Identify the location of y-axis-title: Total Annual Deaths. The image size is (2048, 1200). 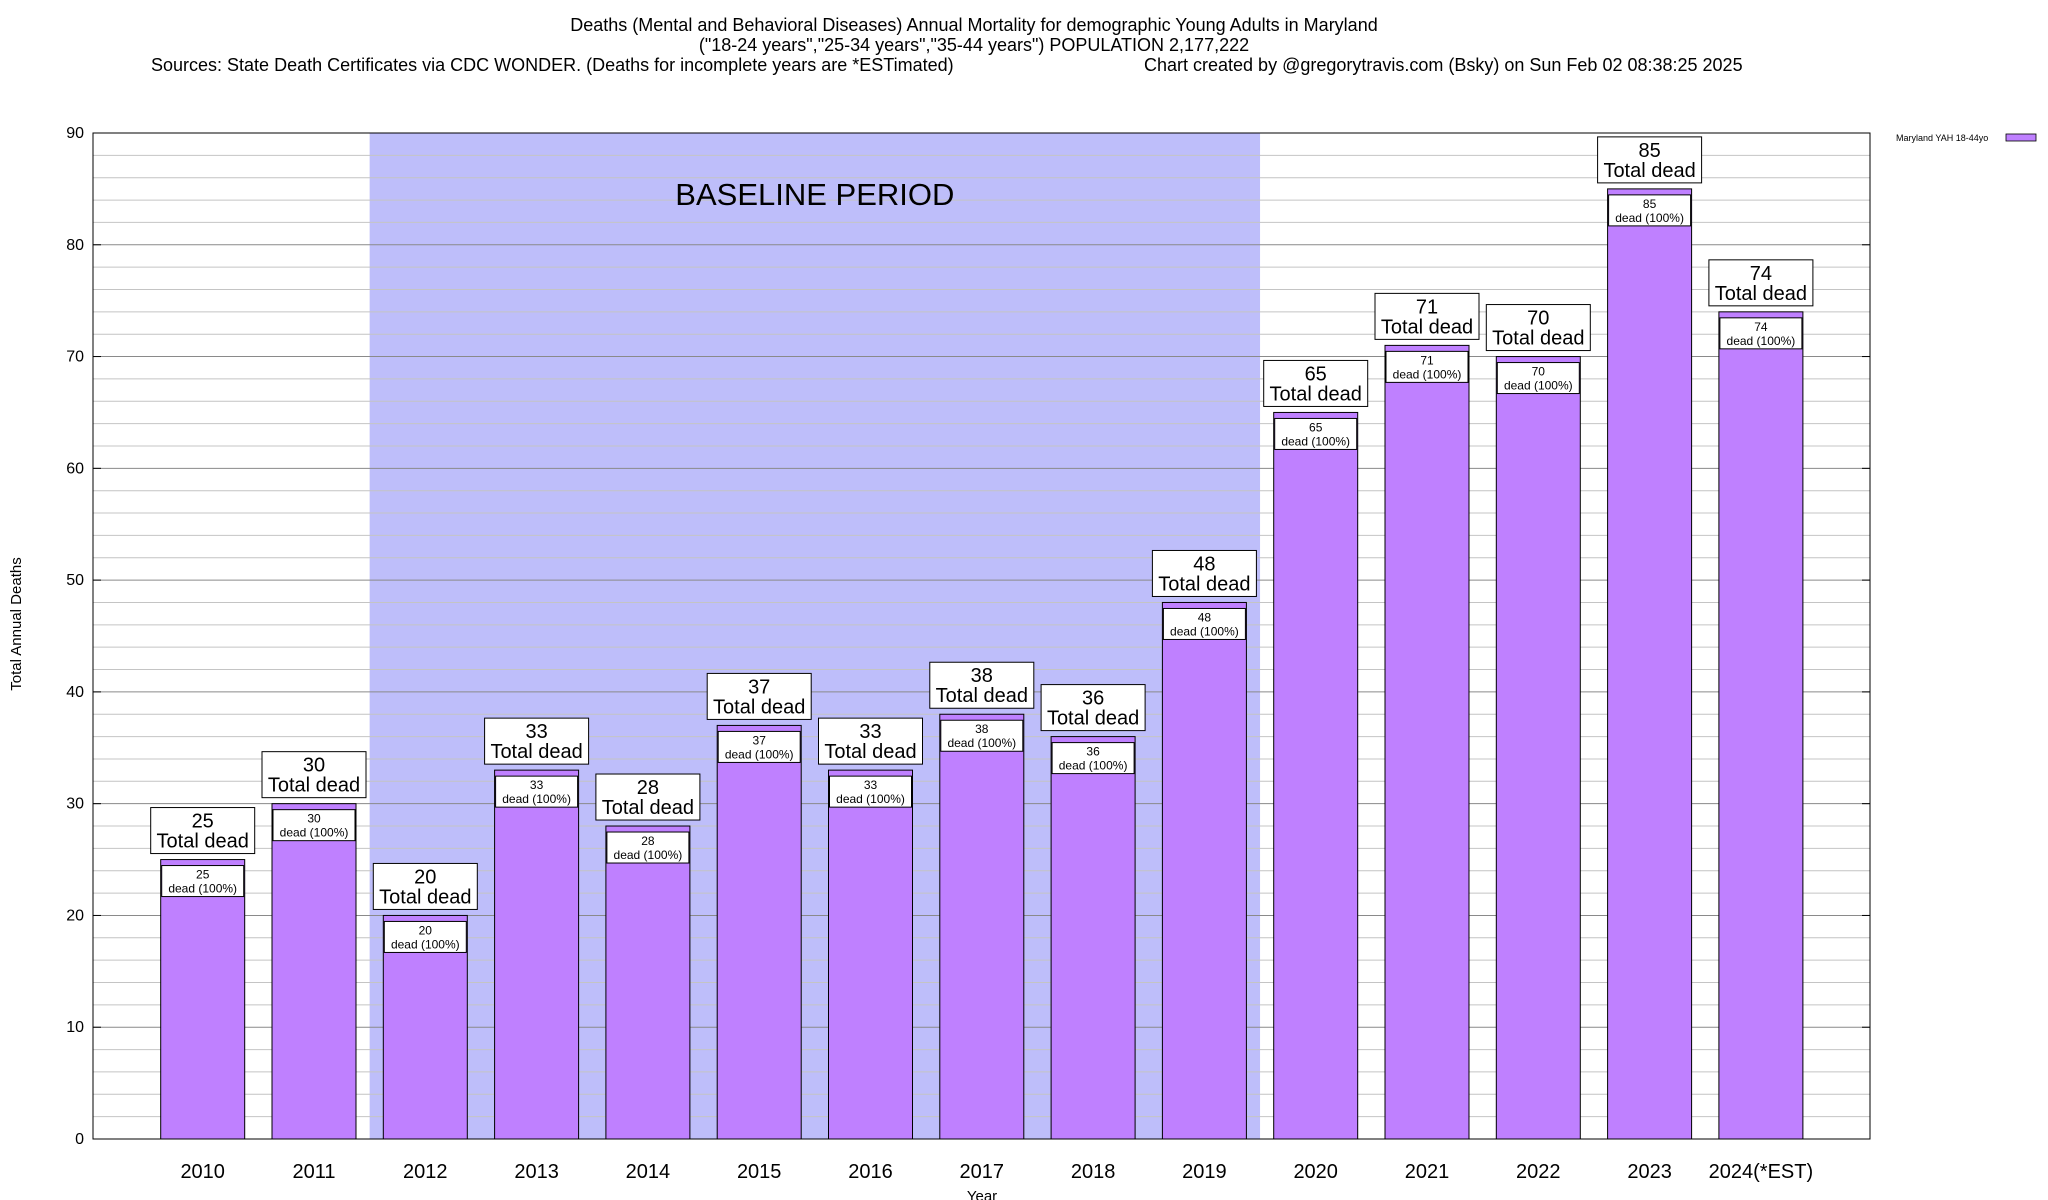
(16, 623).